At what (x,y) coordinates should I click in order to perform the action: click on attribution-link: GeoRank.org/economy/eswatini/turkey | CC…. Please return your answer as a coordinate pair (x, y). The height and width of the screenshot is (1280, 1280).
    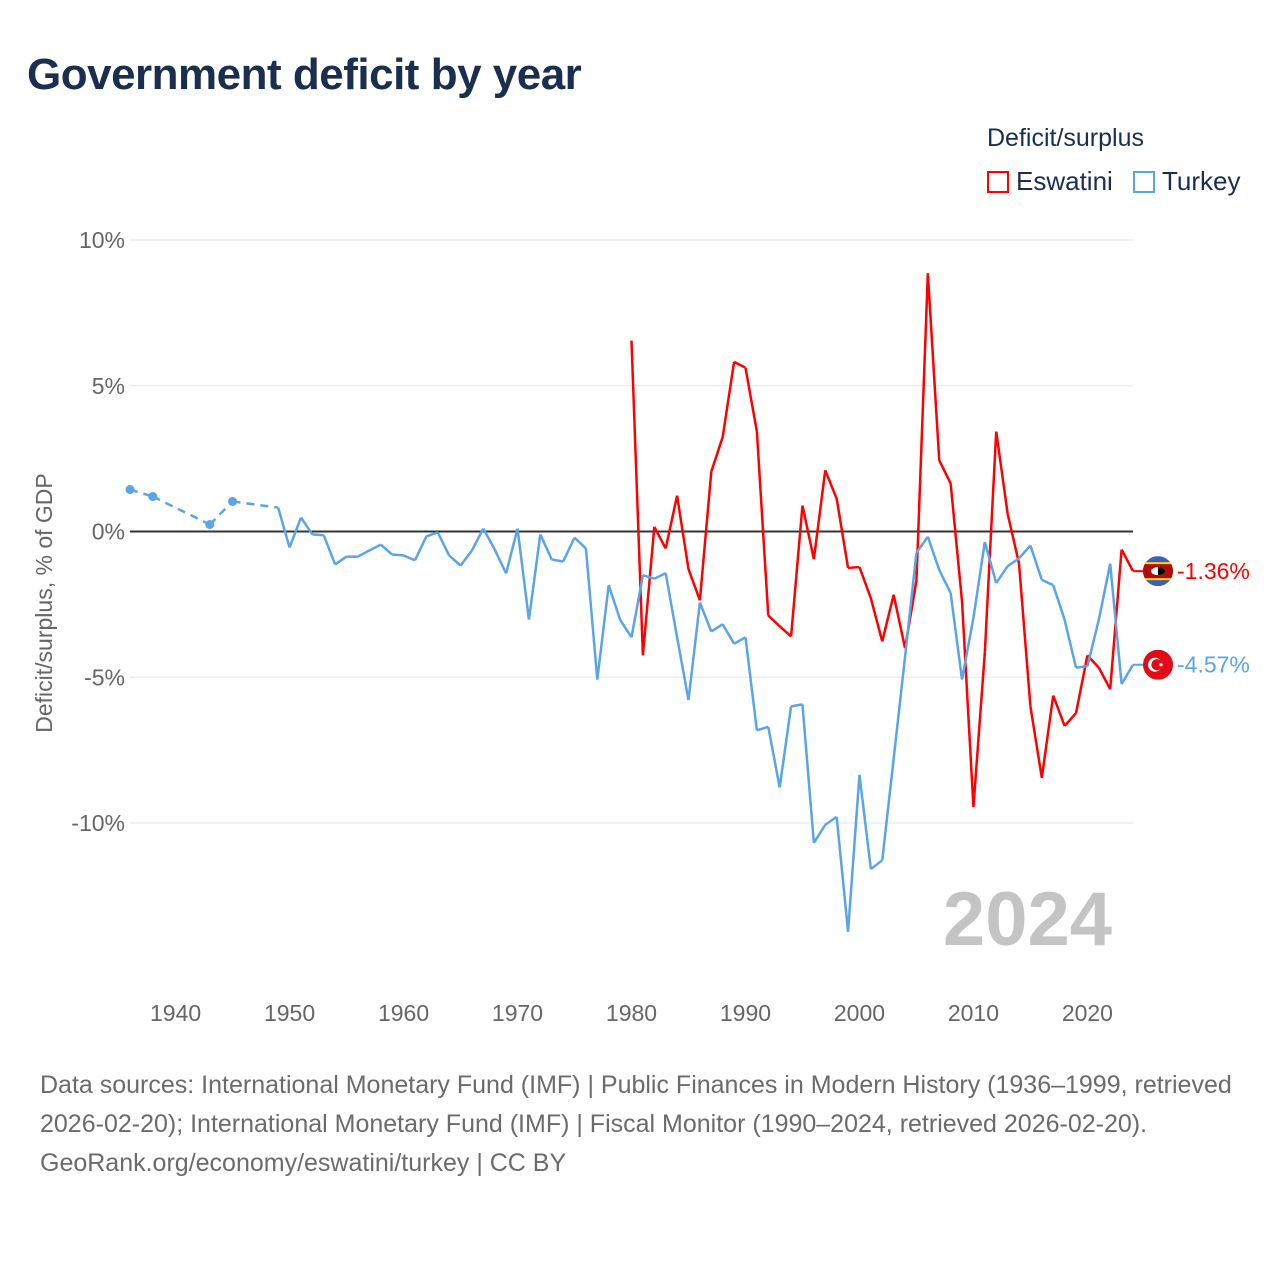
    Looking at the image, I should click on (303, 1163).